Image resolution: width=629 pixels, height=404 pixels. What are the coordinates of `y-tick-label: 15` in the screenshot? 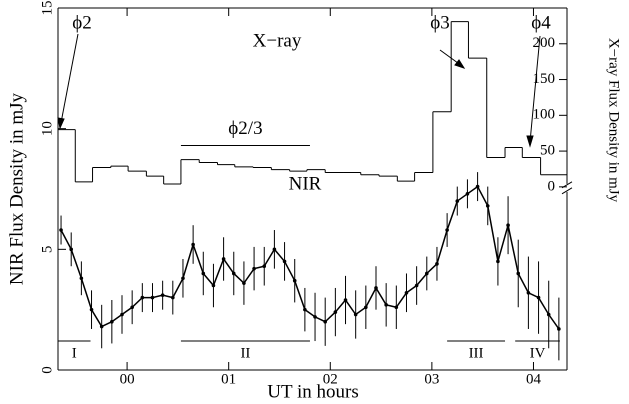 It's located at (47, 8).